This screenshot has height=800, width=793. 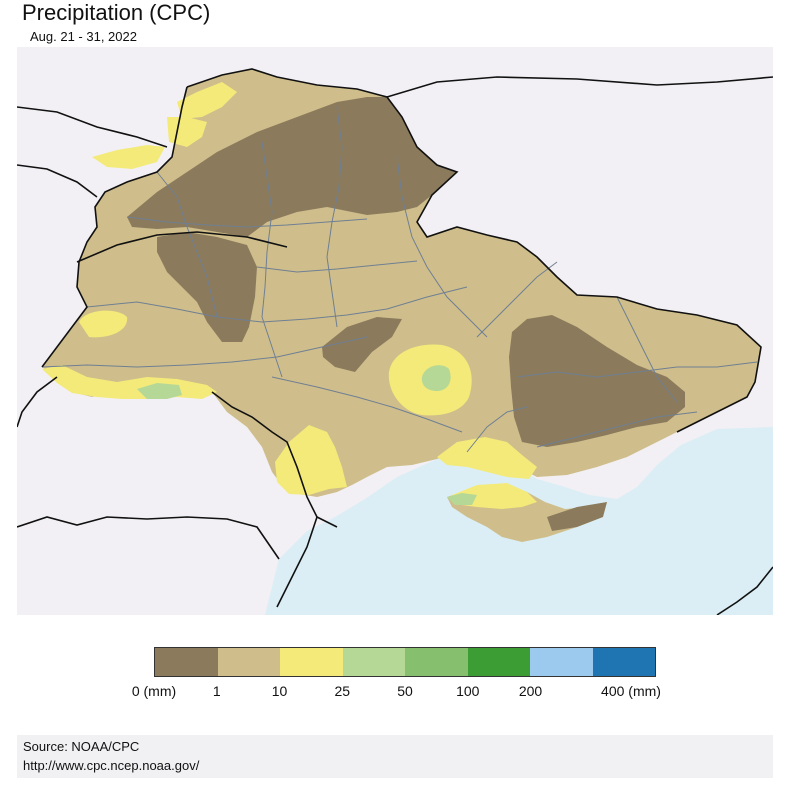 What do you see at coordinates (597, 381) in the screenshot?
I see `dry-zone-east` at bounding box center [597, 381].